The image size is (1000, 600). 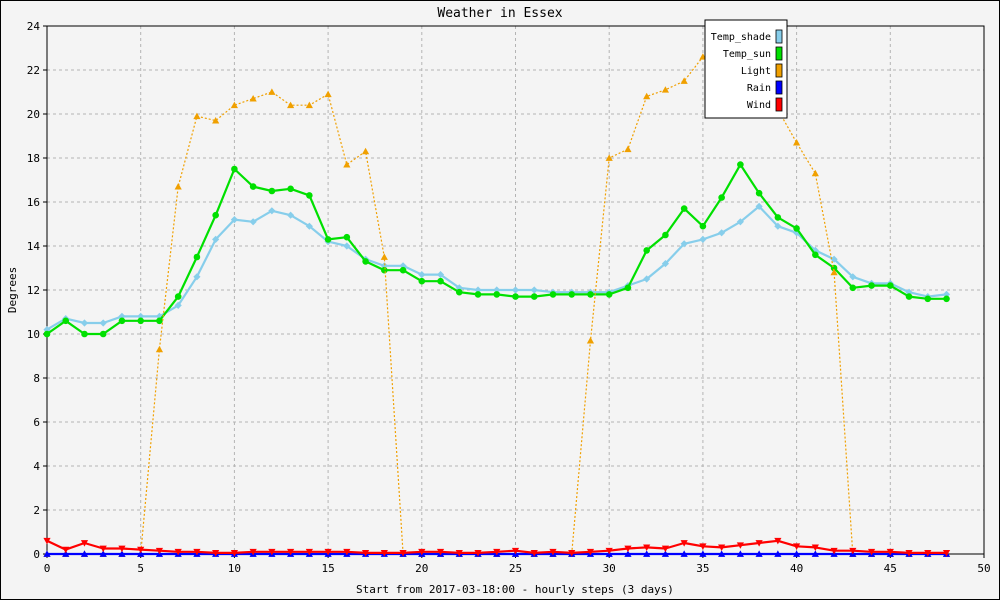 What do you see at coordinates (609, 568) in the screenshot?
I see `x-tick-label: 30` at bounding box center [609, 568].